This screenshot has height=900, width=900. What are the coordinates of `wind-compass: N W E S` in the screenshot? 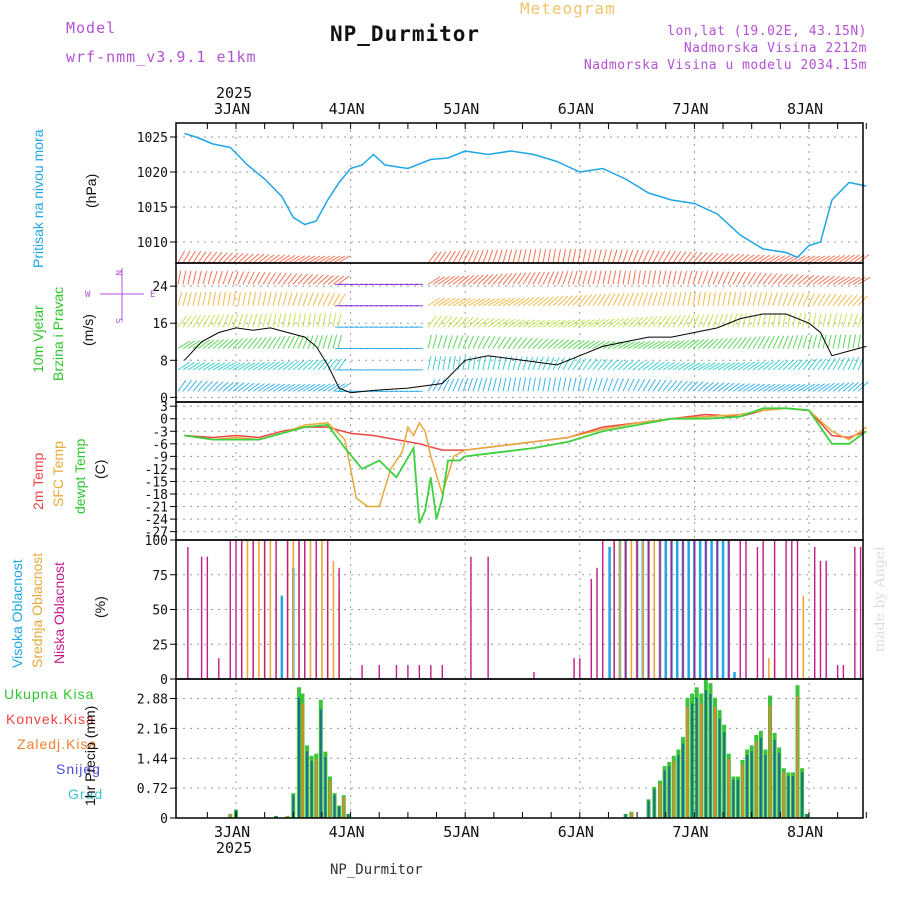 It's located at (120, 295).